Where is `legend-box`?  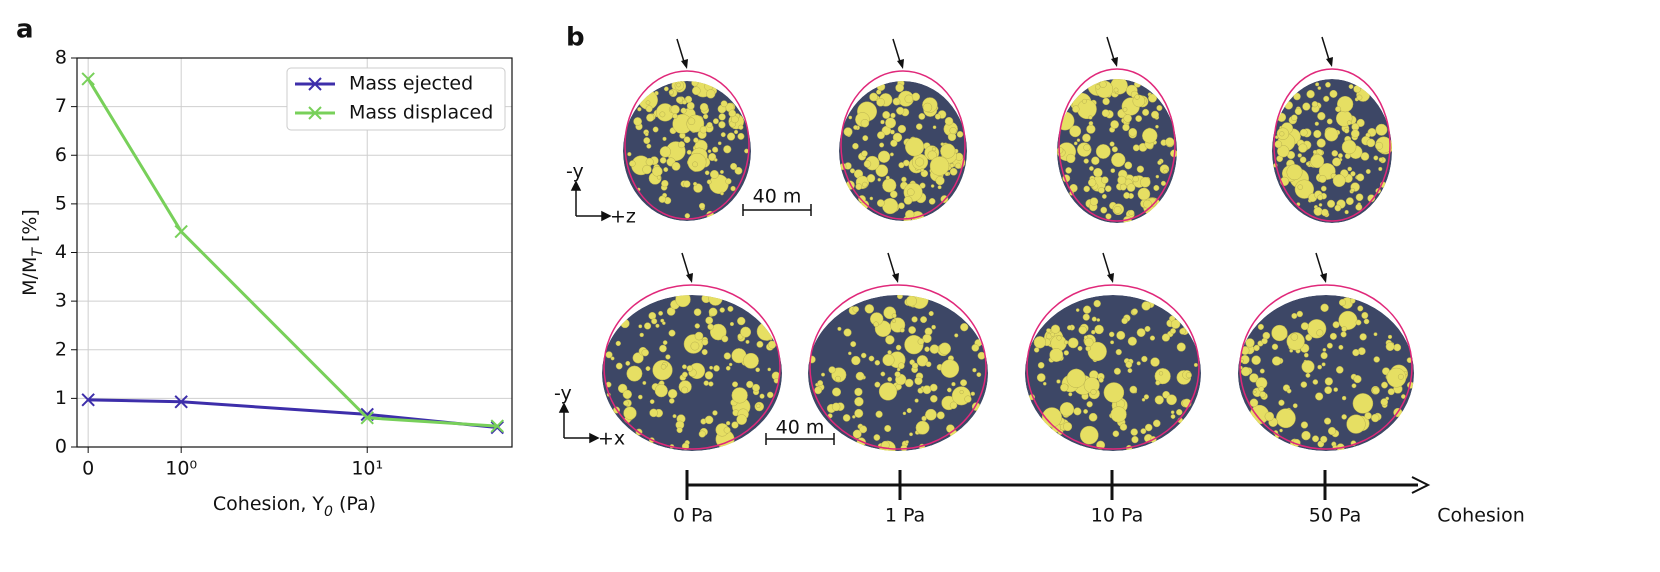 legend-box is located at coordinates (396, 99).